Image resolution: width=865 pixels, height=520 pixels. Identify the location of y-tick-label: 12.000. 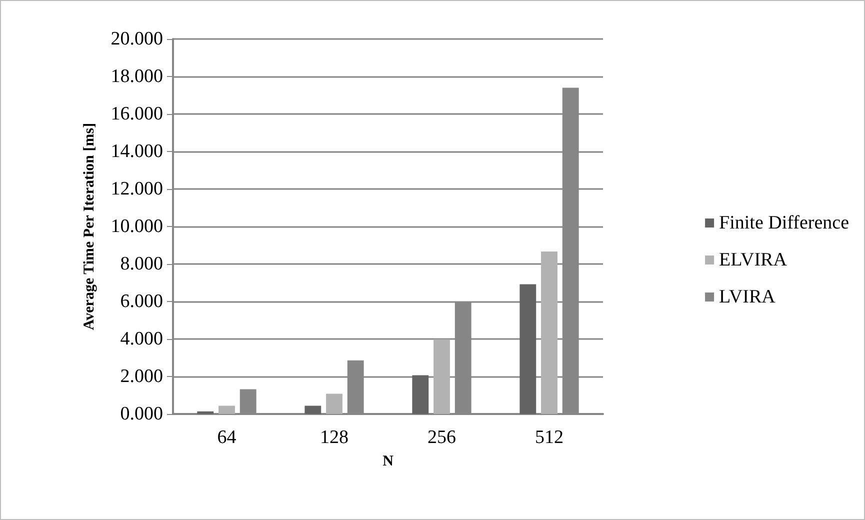
(136, 189).